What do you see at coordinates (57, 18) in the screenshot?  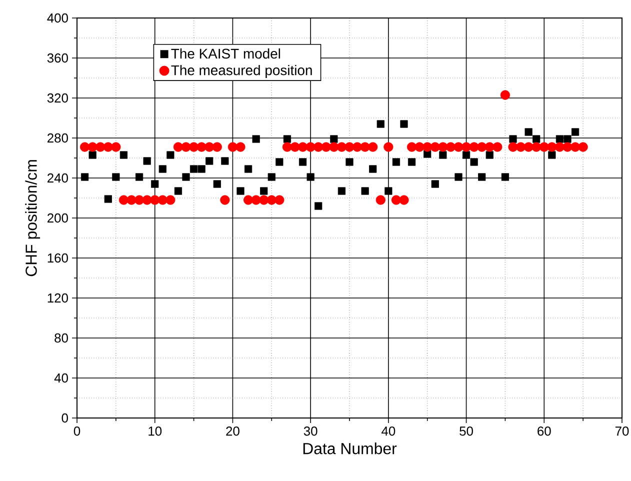 I see `y-tick-label: 400` at bounding box center [57, 18].